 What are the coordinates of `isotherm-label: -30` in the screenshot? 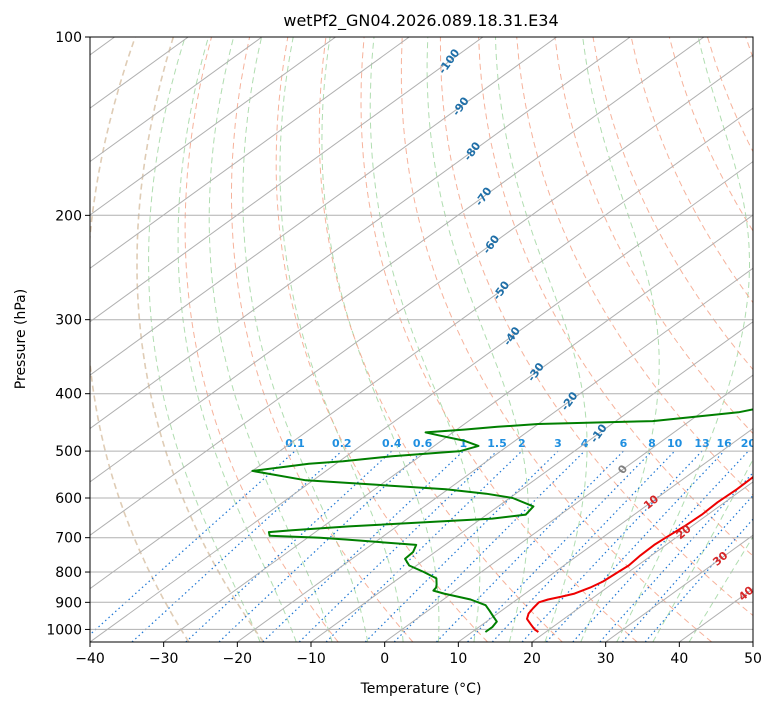 It's located at (536, 372).